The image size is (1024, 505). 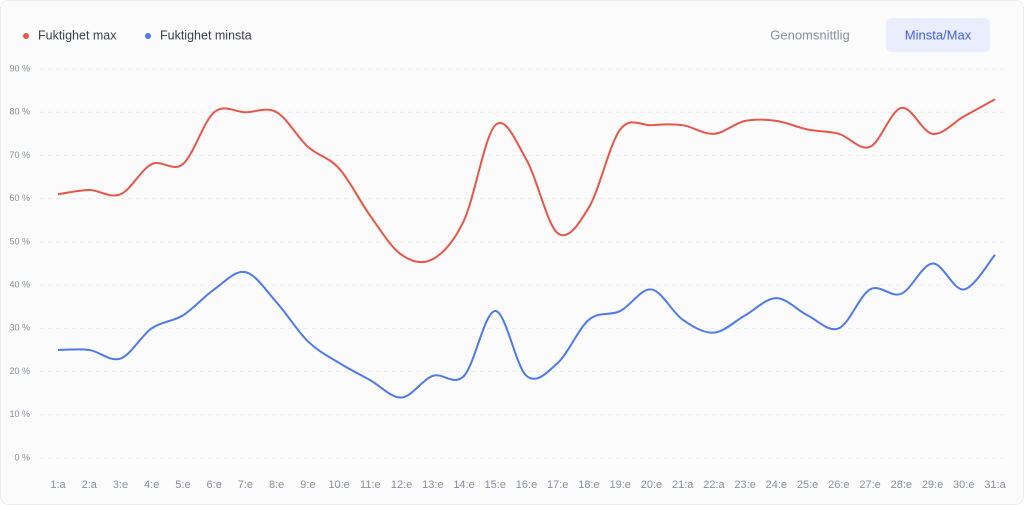 I want to click on button-bg, so click(x=938, y=35).